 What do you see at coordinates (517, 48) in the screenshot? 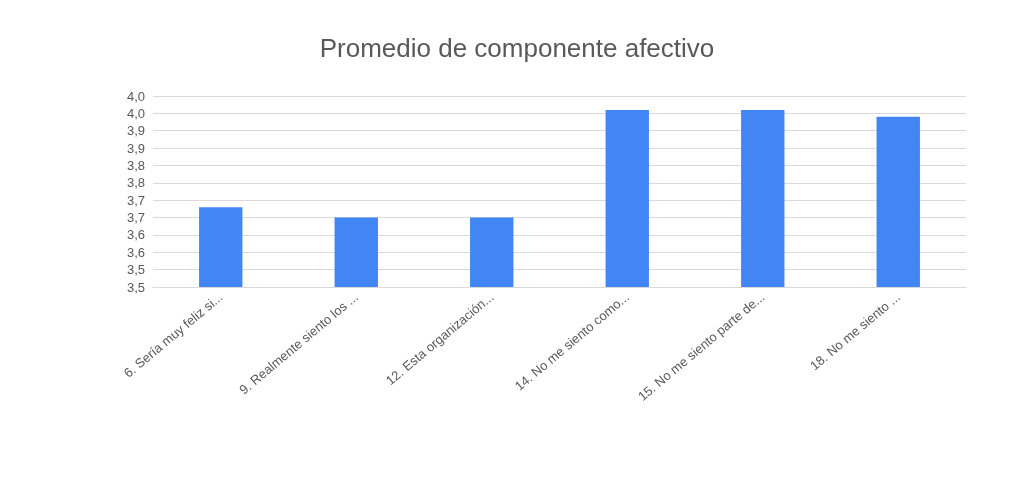
I see `chart-title: Promedio de componente afectivo` at bounding box center [517, 48].